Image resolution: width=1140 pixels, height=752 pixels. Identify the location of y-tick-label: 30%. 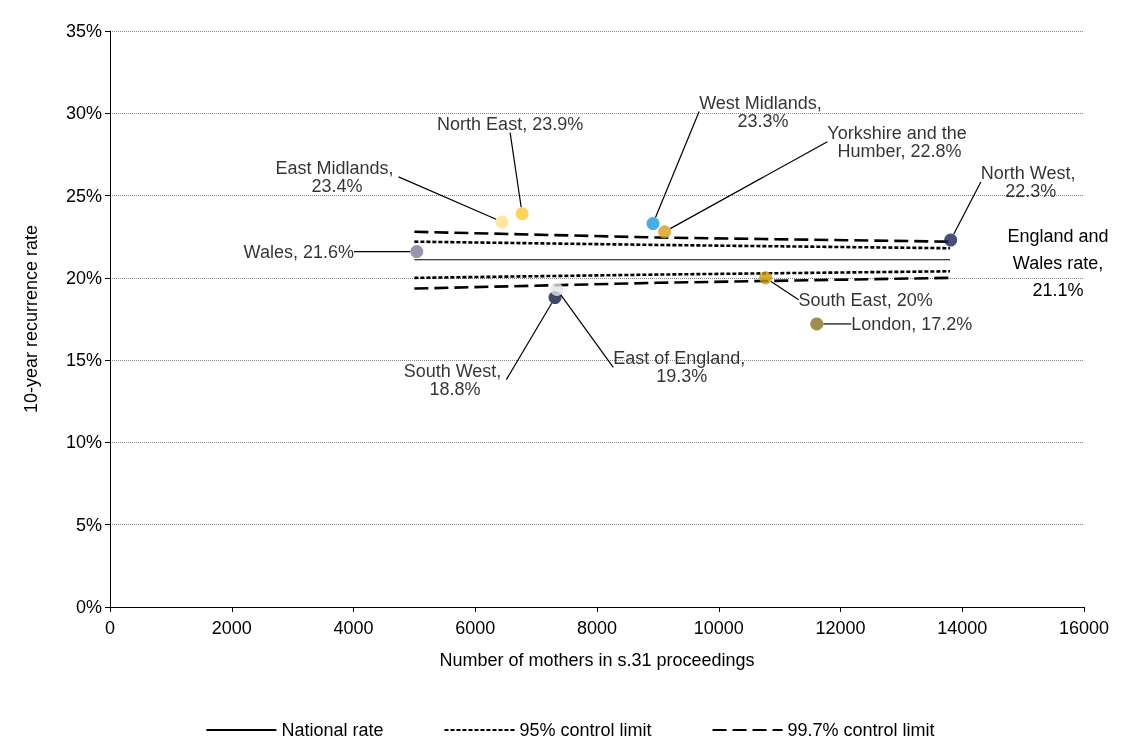
(83, 113).